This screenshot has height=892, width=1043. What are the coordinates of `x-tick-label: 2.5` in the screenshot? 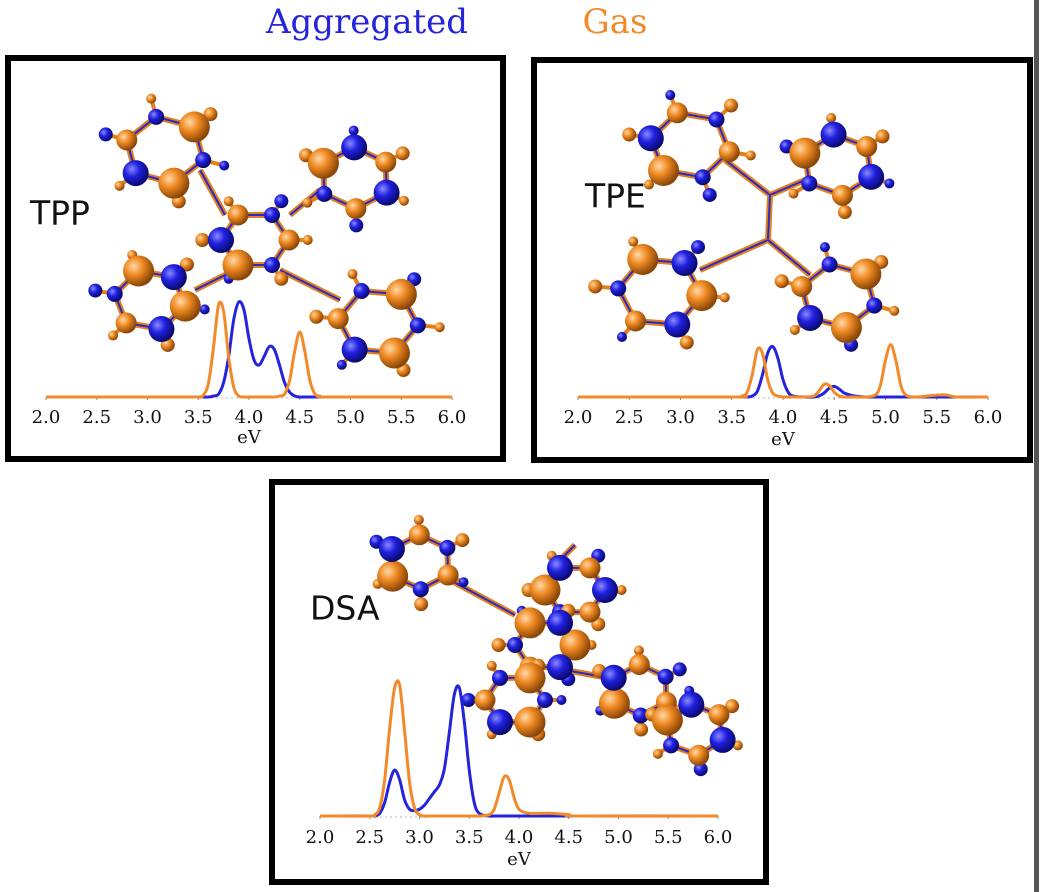 It's located at (629, 417).